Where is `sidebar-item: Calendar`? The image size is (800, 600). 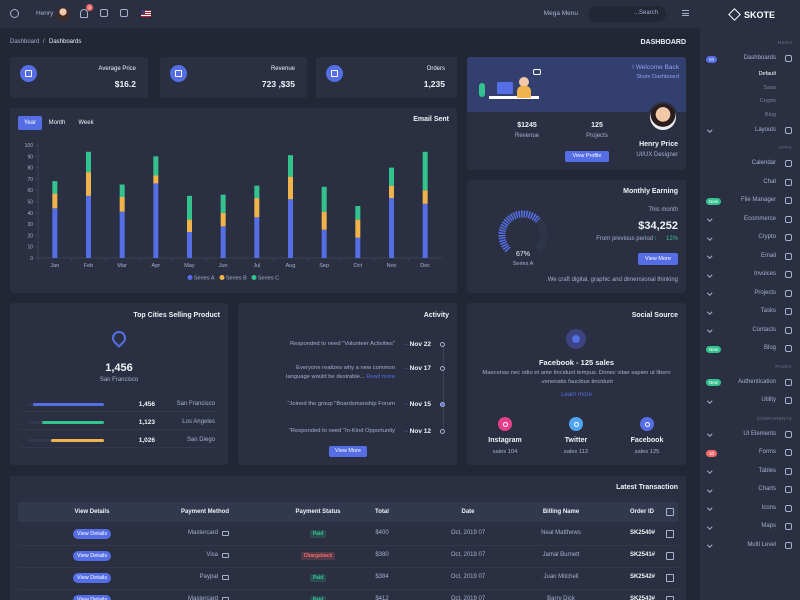
sidebar-item: Calendar is located at coordinates (763, 163).